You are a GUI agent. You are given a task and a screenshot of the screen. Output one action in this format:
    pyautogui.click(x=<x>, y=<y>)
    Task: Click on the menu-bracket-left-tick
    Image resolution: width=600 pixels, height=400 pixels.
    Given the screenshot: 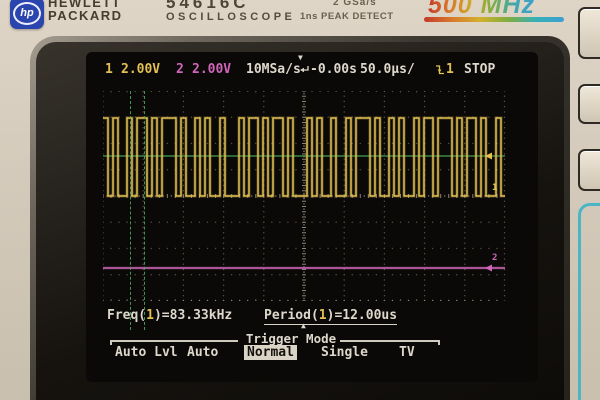 What is the action you would take?
    pyautogui.click(x=111, y=342)
    